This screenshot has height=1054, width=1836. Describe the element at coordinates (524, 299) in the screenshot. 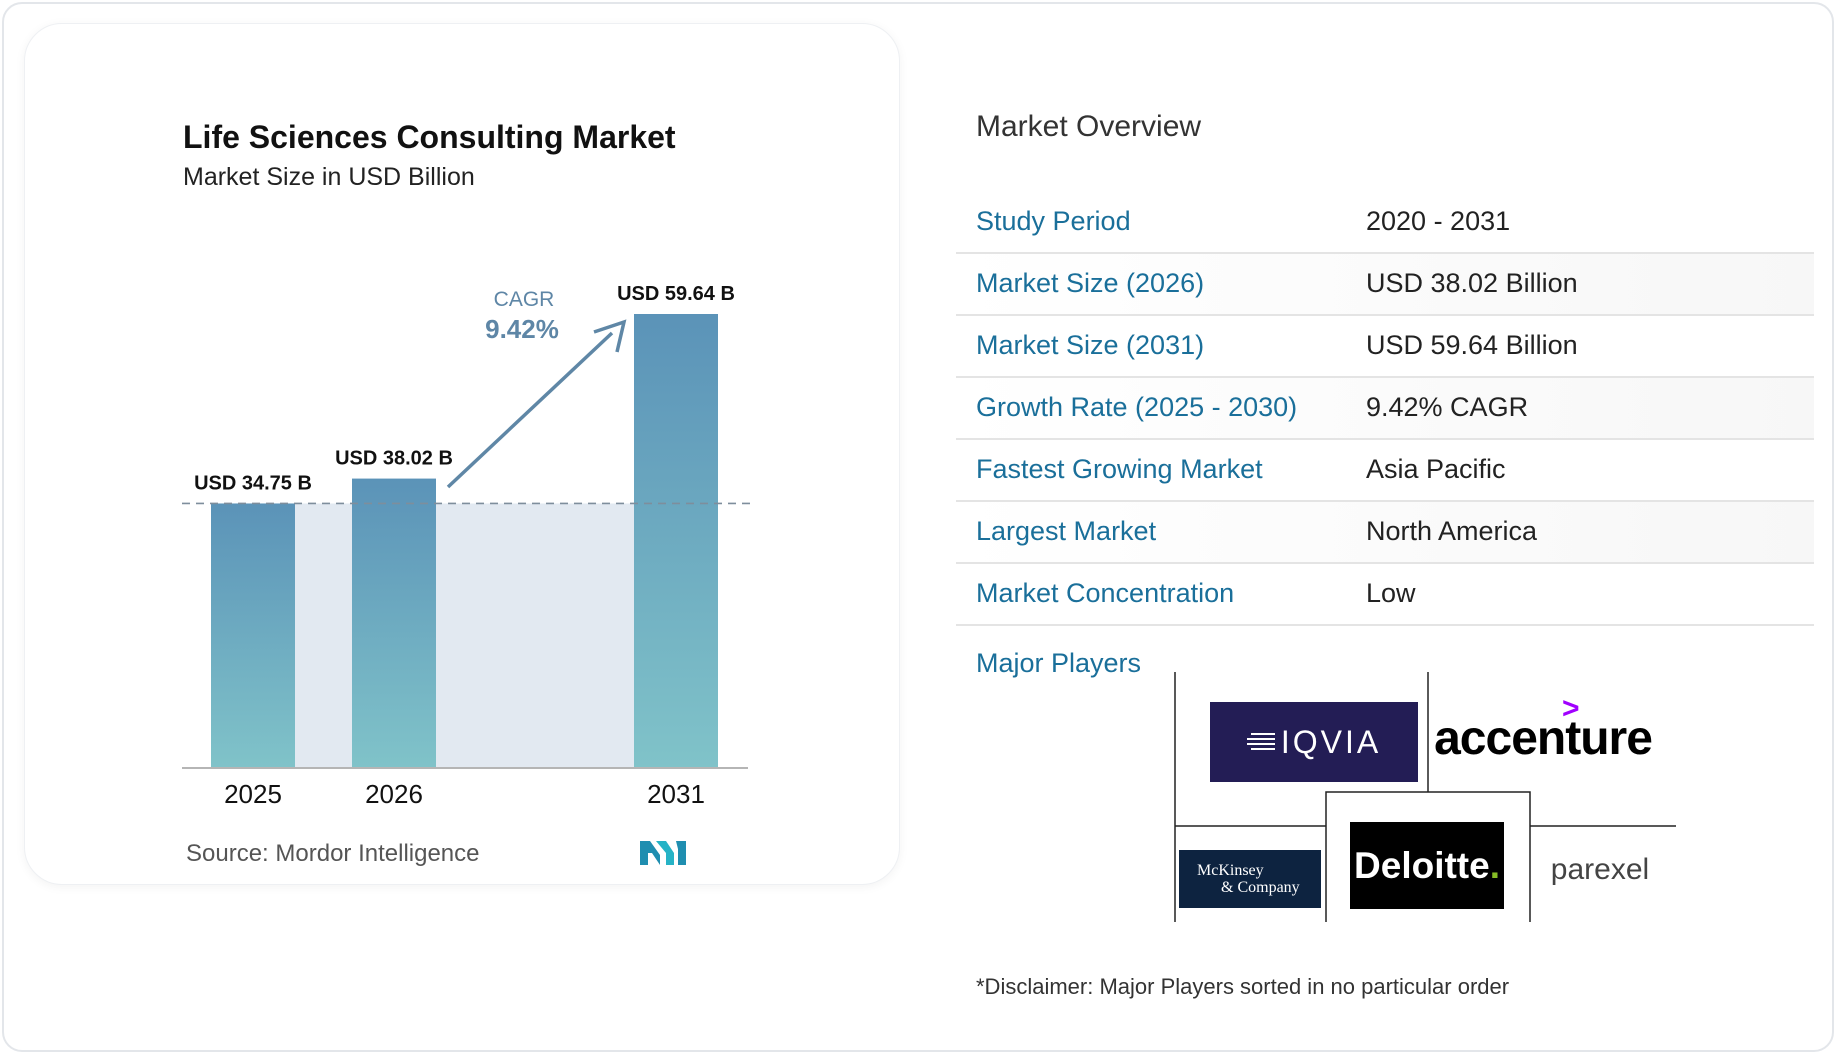

I see `cagr-label: CAGR` at that location.